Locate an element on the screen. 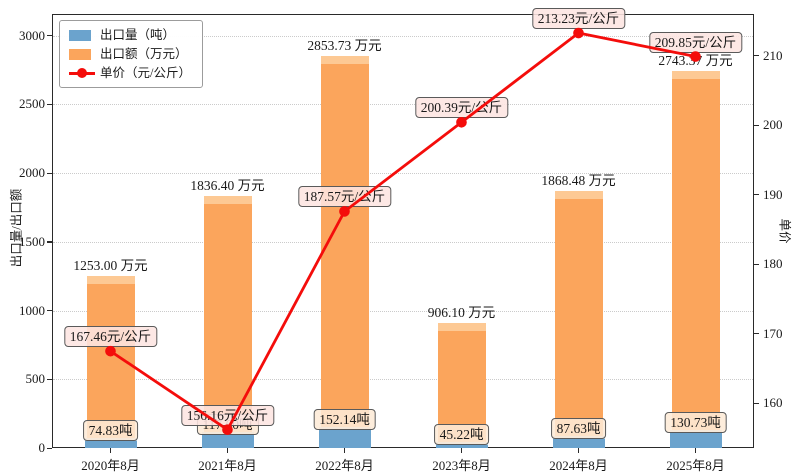 This screenshot has width=801, height=476. legend: 出口量（吨） 出口额（万元） 单价（元/公斤） is located at coordinates (131, 54).